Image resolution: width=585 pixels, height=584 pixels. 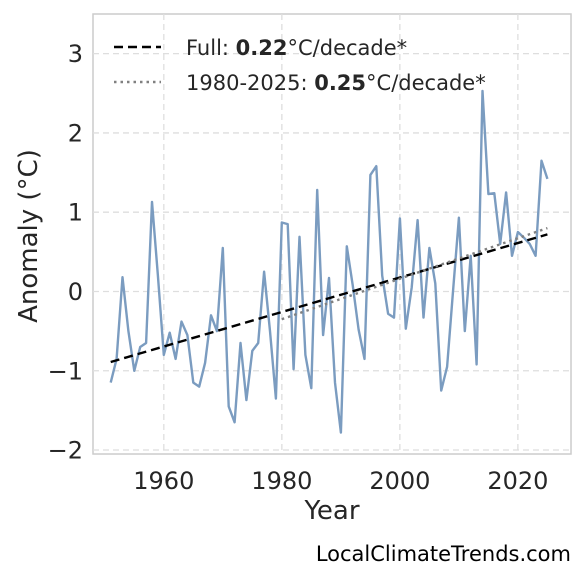 I want to click on y-tick-label: 3, so click(x=75, y=54).